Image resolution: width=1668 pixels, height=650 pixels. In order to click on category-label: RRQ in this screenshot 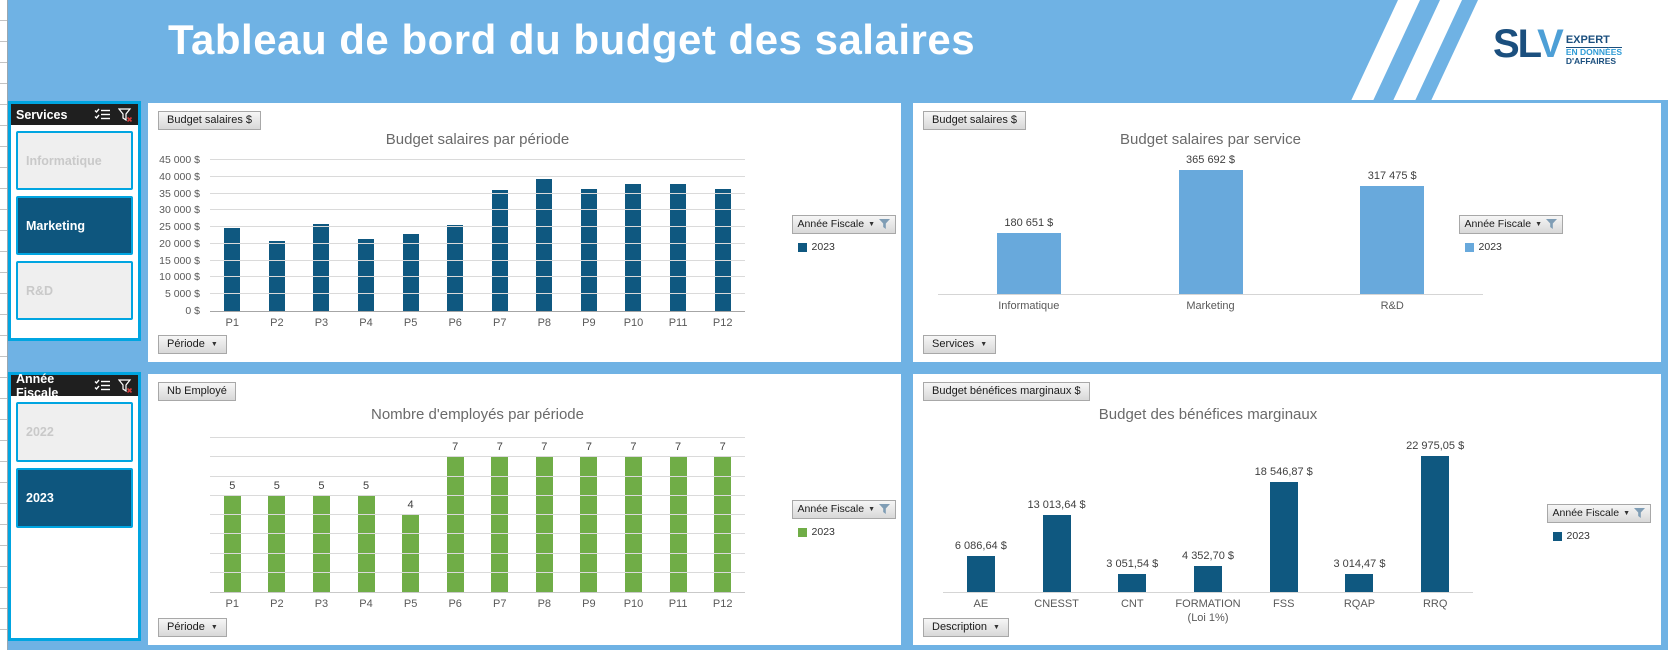, I will do `click(1435, 604)`.